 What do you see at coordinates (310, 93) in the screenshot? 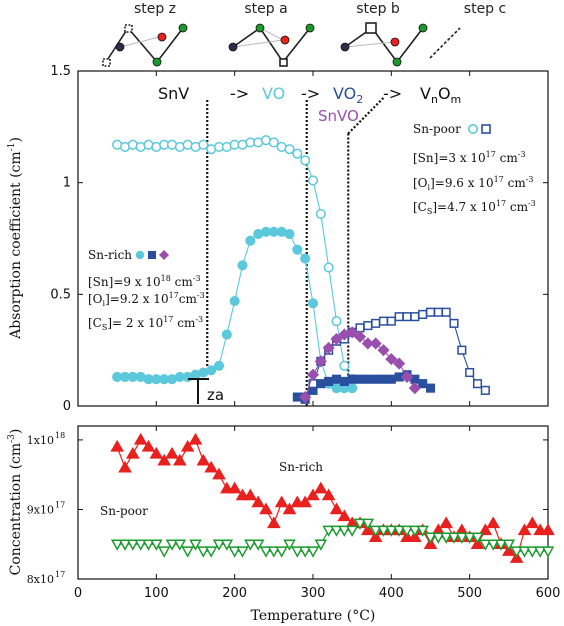
I see `annotation-arrow-2: ->` at bounding box center [310, 93].